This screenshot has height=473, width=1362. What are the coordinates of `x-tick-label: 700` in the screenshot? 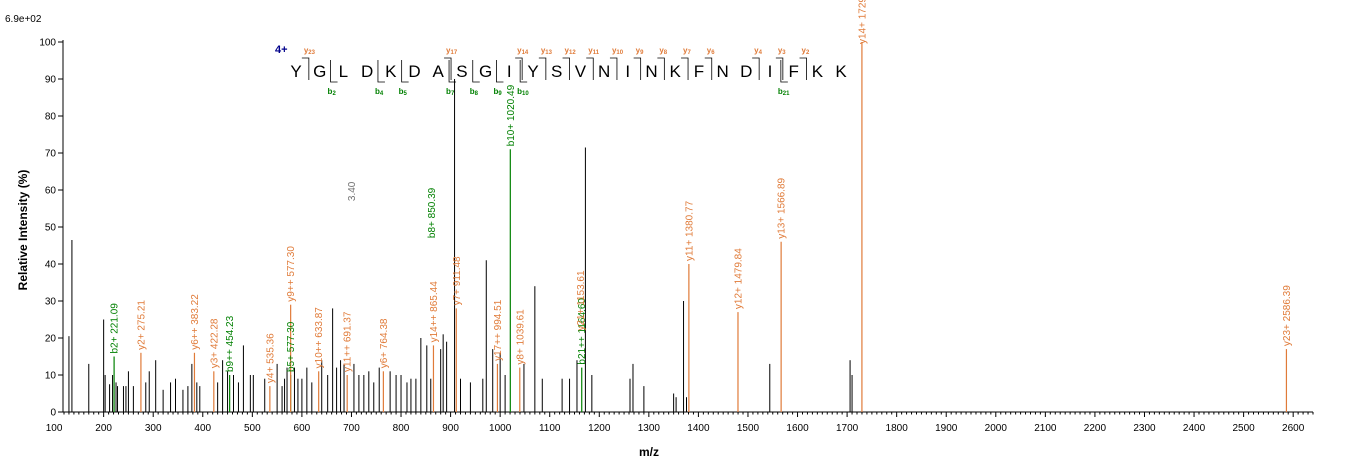 It's located at (351, 428).